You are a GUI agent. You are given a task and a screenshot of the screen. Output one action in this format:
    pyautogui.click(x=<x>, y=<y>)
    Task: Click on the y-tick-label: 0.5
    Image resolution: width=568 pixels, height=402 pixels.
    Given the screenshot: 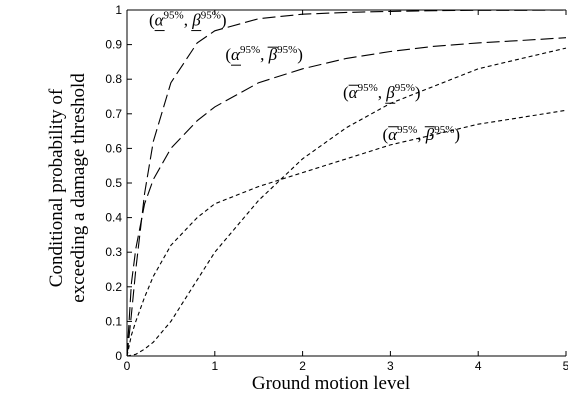 What is the action you would take?
    pyautogui.click(x=113, y=183)
    